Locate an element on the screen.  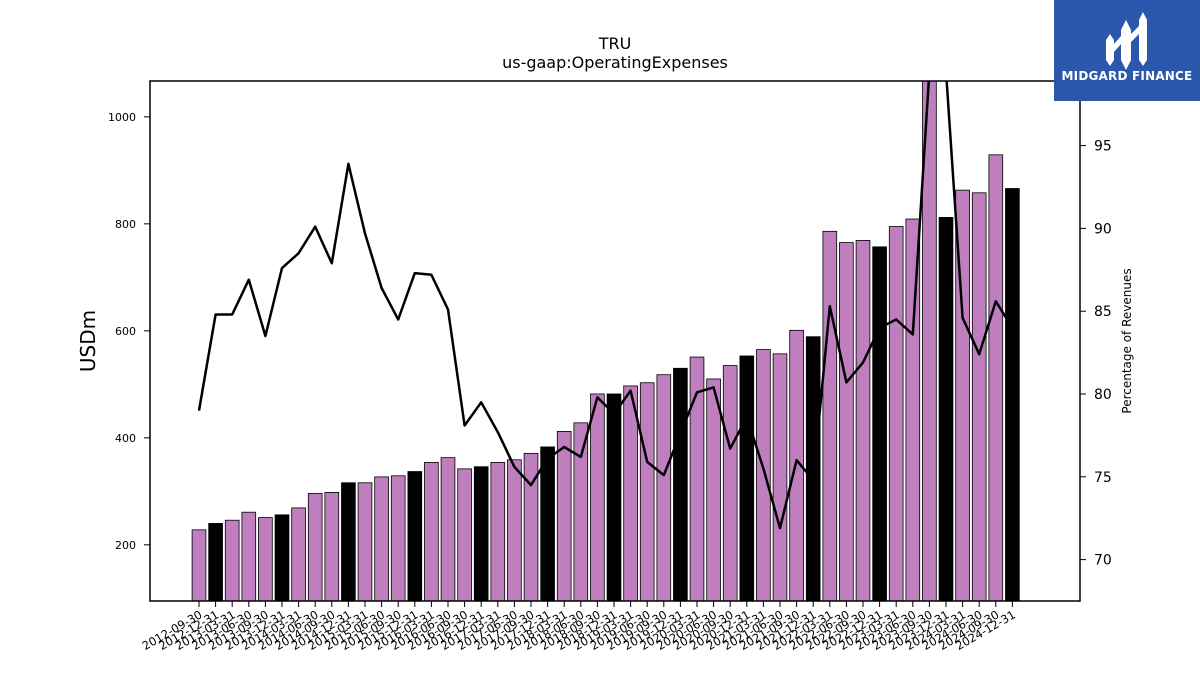
y-tick-label-600: 600 is located at coordinates (125, 331).